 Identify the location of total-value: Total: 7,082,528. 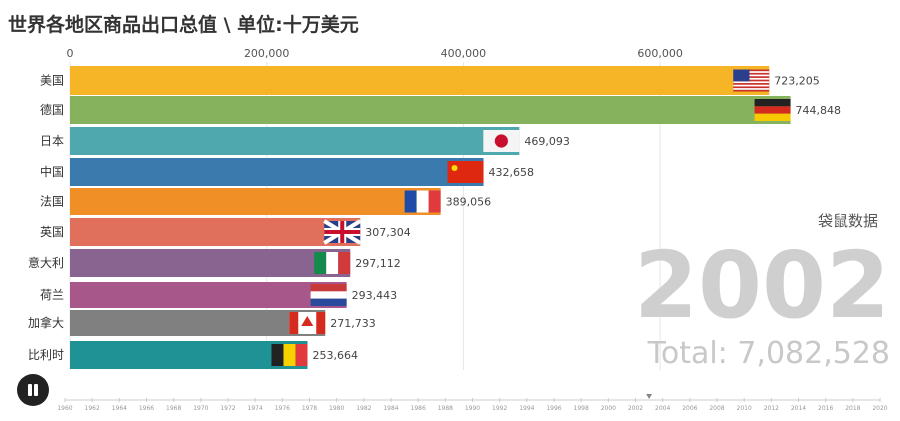
(768, 353).